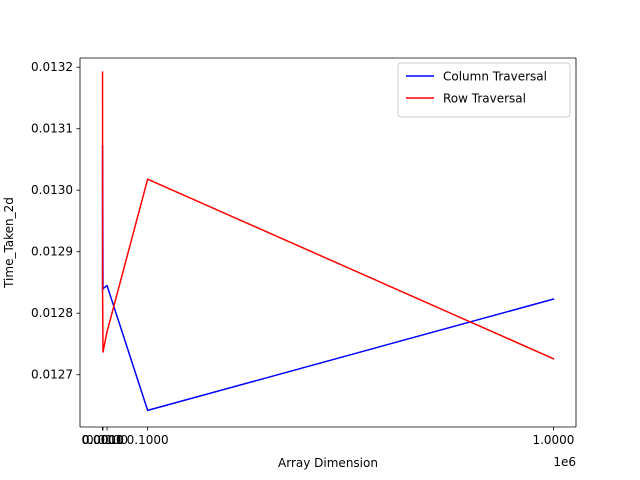 This screenshot has height=480, width=640. I want to click on x-tick-label: 0.1000, so click(148, 440).